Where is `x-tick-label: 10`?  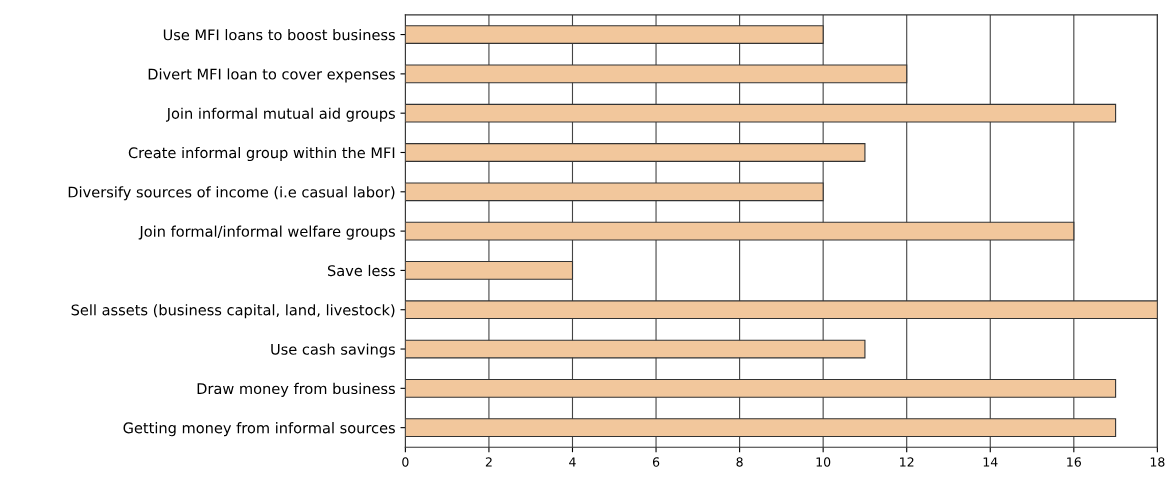 x-tick-label: 10 is located at coordinates (823, 462).